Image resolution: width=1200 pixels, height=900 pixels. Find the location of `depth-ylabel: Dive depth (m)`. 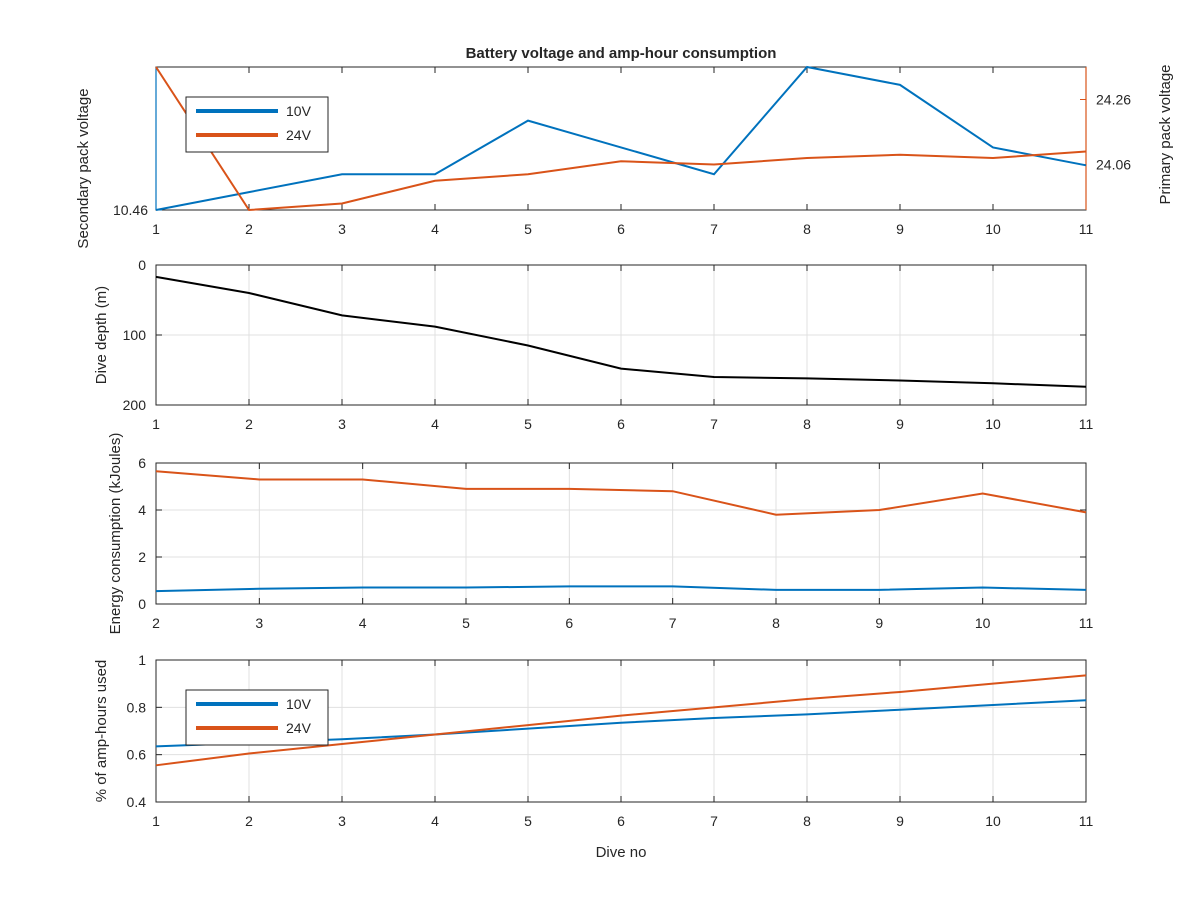

depth-ylabel: Dive depth (m) is located at coordinates (101, 335).